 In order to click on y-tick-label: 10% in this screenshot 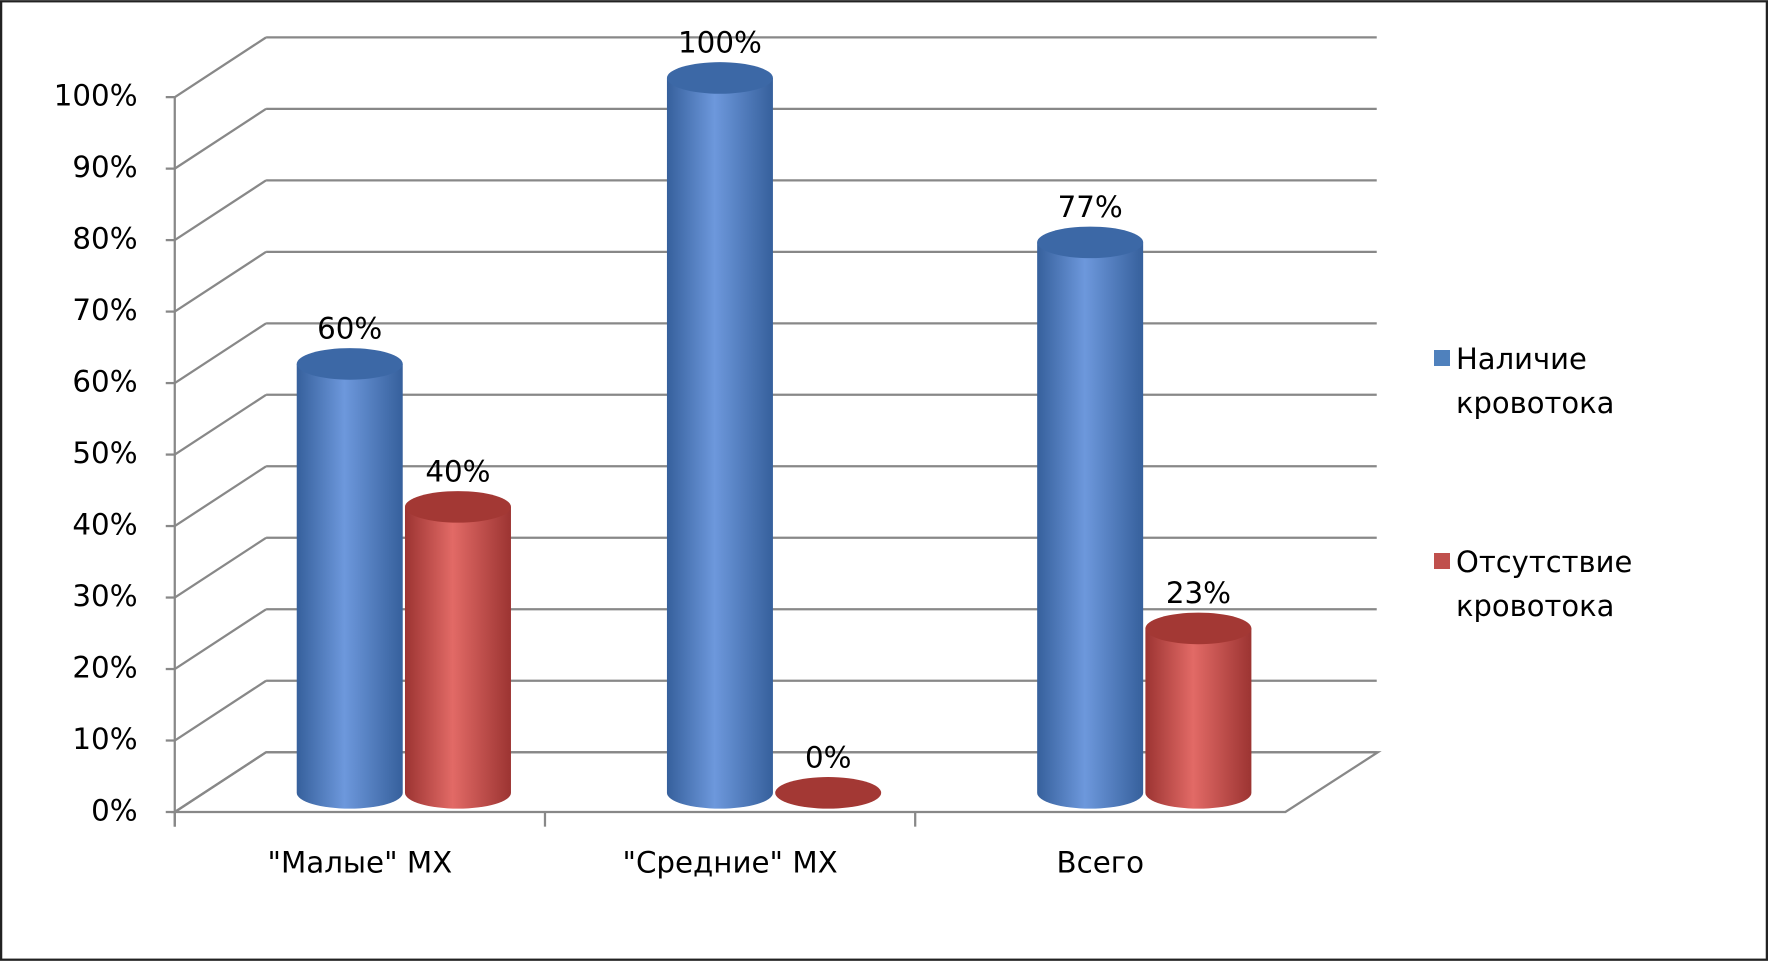, I will do `click(104, 739)`.